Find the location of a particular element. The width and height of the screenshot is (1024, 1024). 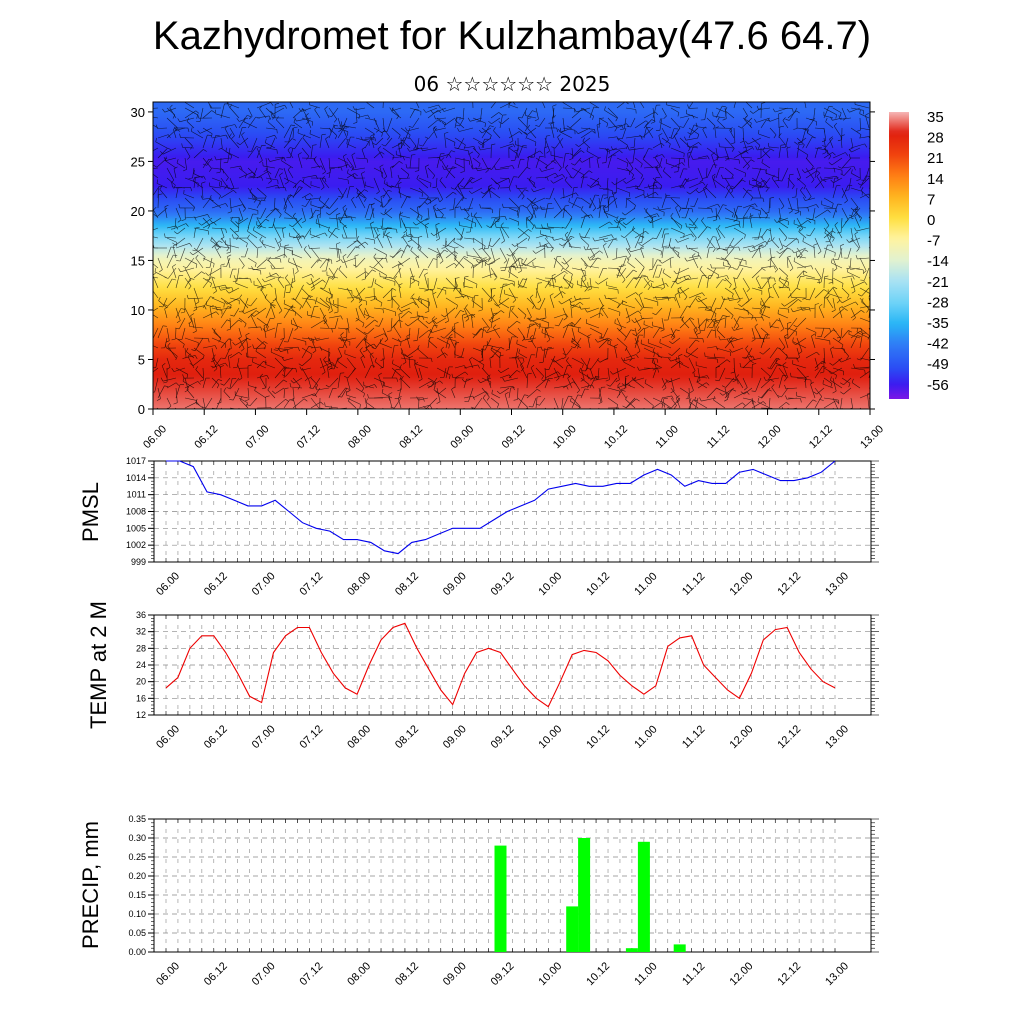

heatmap-xtick-label: 08.12 is located at coordinates (411, 437).